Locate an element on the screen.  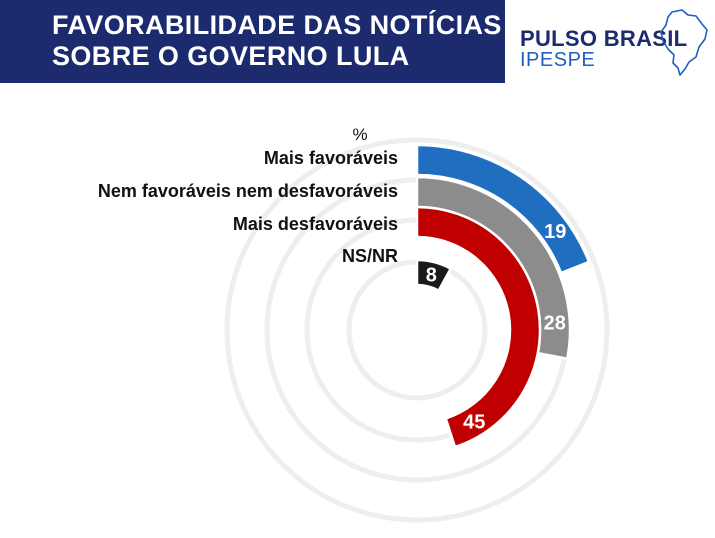
unit-label: % is located at coordinates (359, 134).